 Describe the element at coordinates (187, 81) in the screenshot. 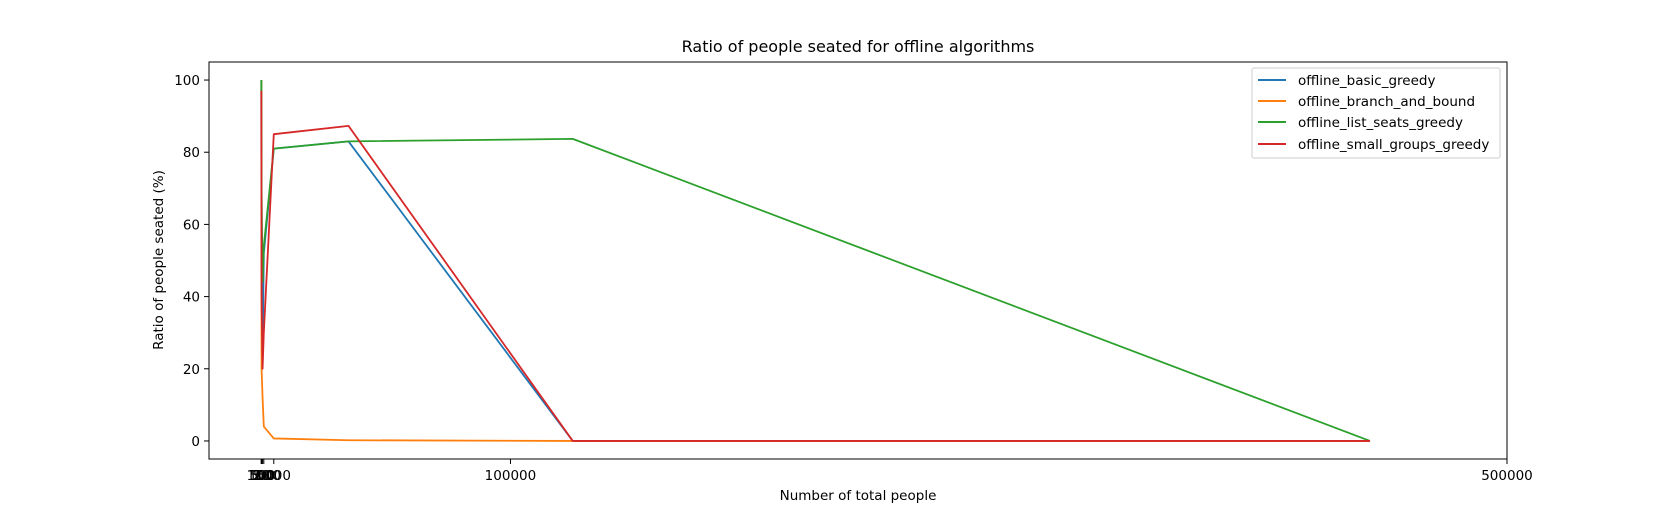

I see `y-tick-label: 100` at that location.